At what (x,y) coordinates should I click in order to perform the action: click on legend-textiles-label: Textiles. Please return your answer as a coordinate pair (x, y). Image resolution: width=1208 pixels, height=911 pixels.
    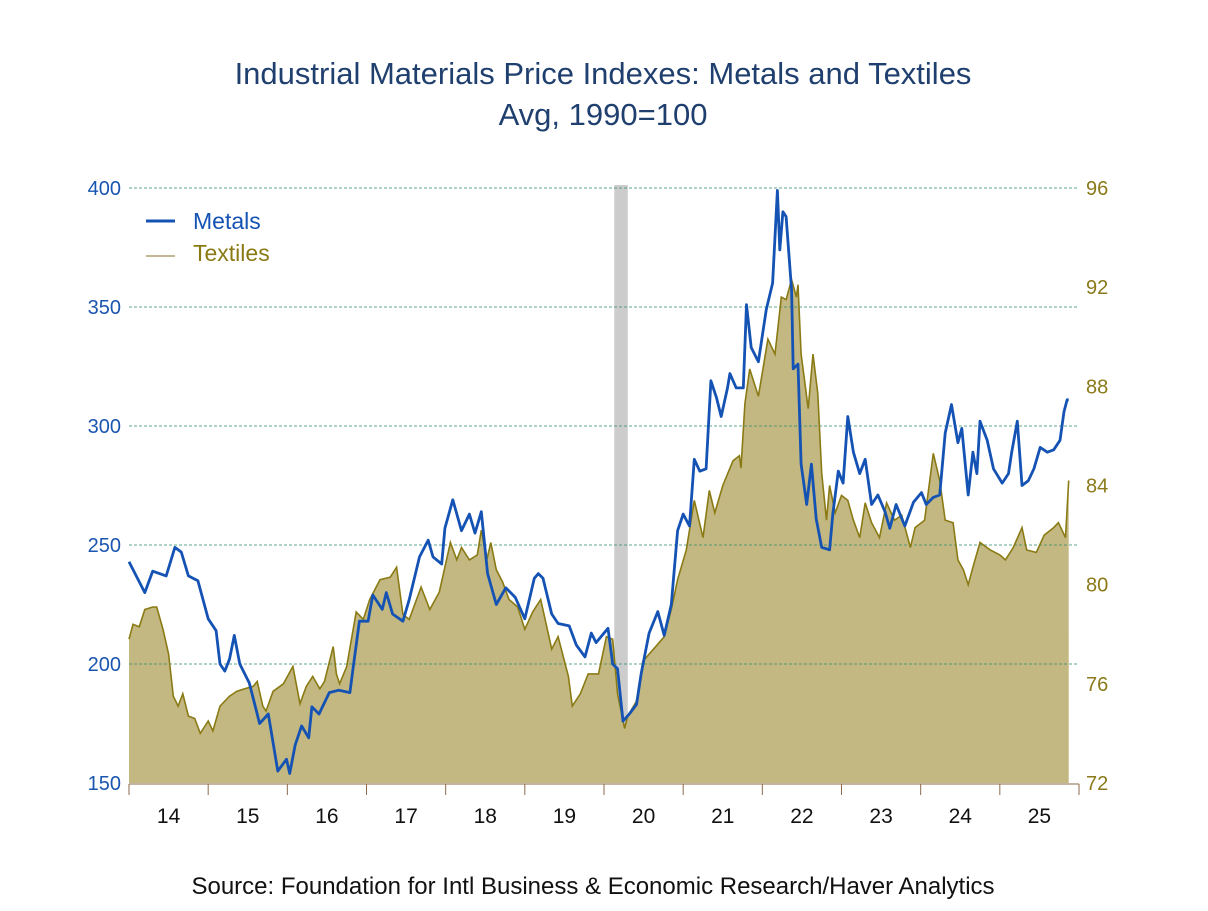
    Looking at the image, I should click on (231, 253).